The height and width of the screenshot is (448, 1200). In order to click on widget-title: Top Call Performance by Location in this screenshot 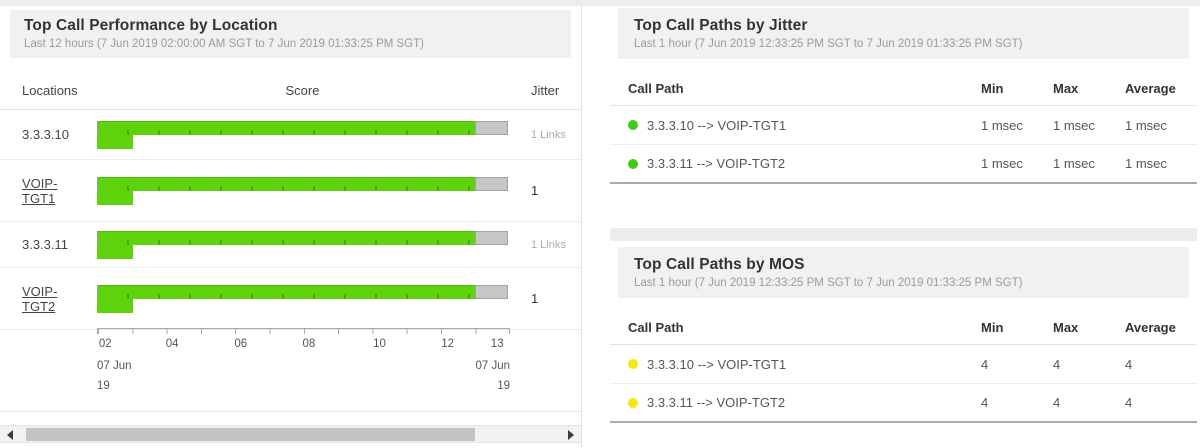, I will do `click(151, 25)`.